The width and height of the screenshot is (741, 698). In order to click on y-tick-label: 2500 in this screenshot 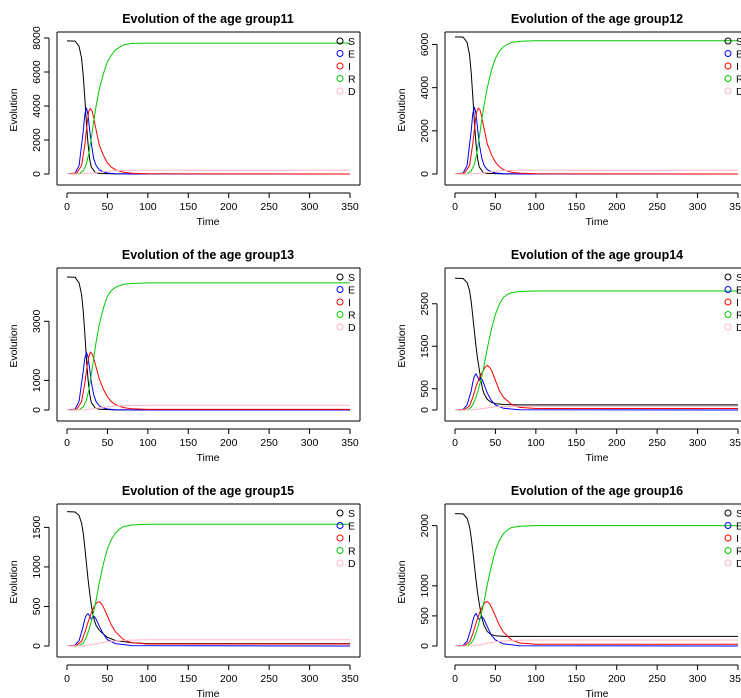, I will do `click(425, 304)`.